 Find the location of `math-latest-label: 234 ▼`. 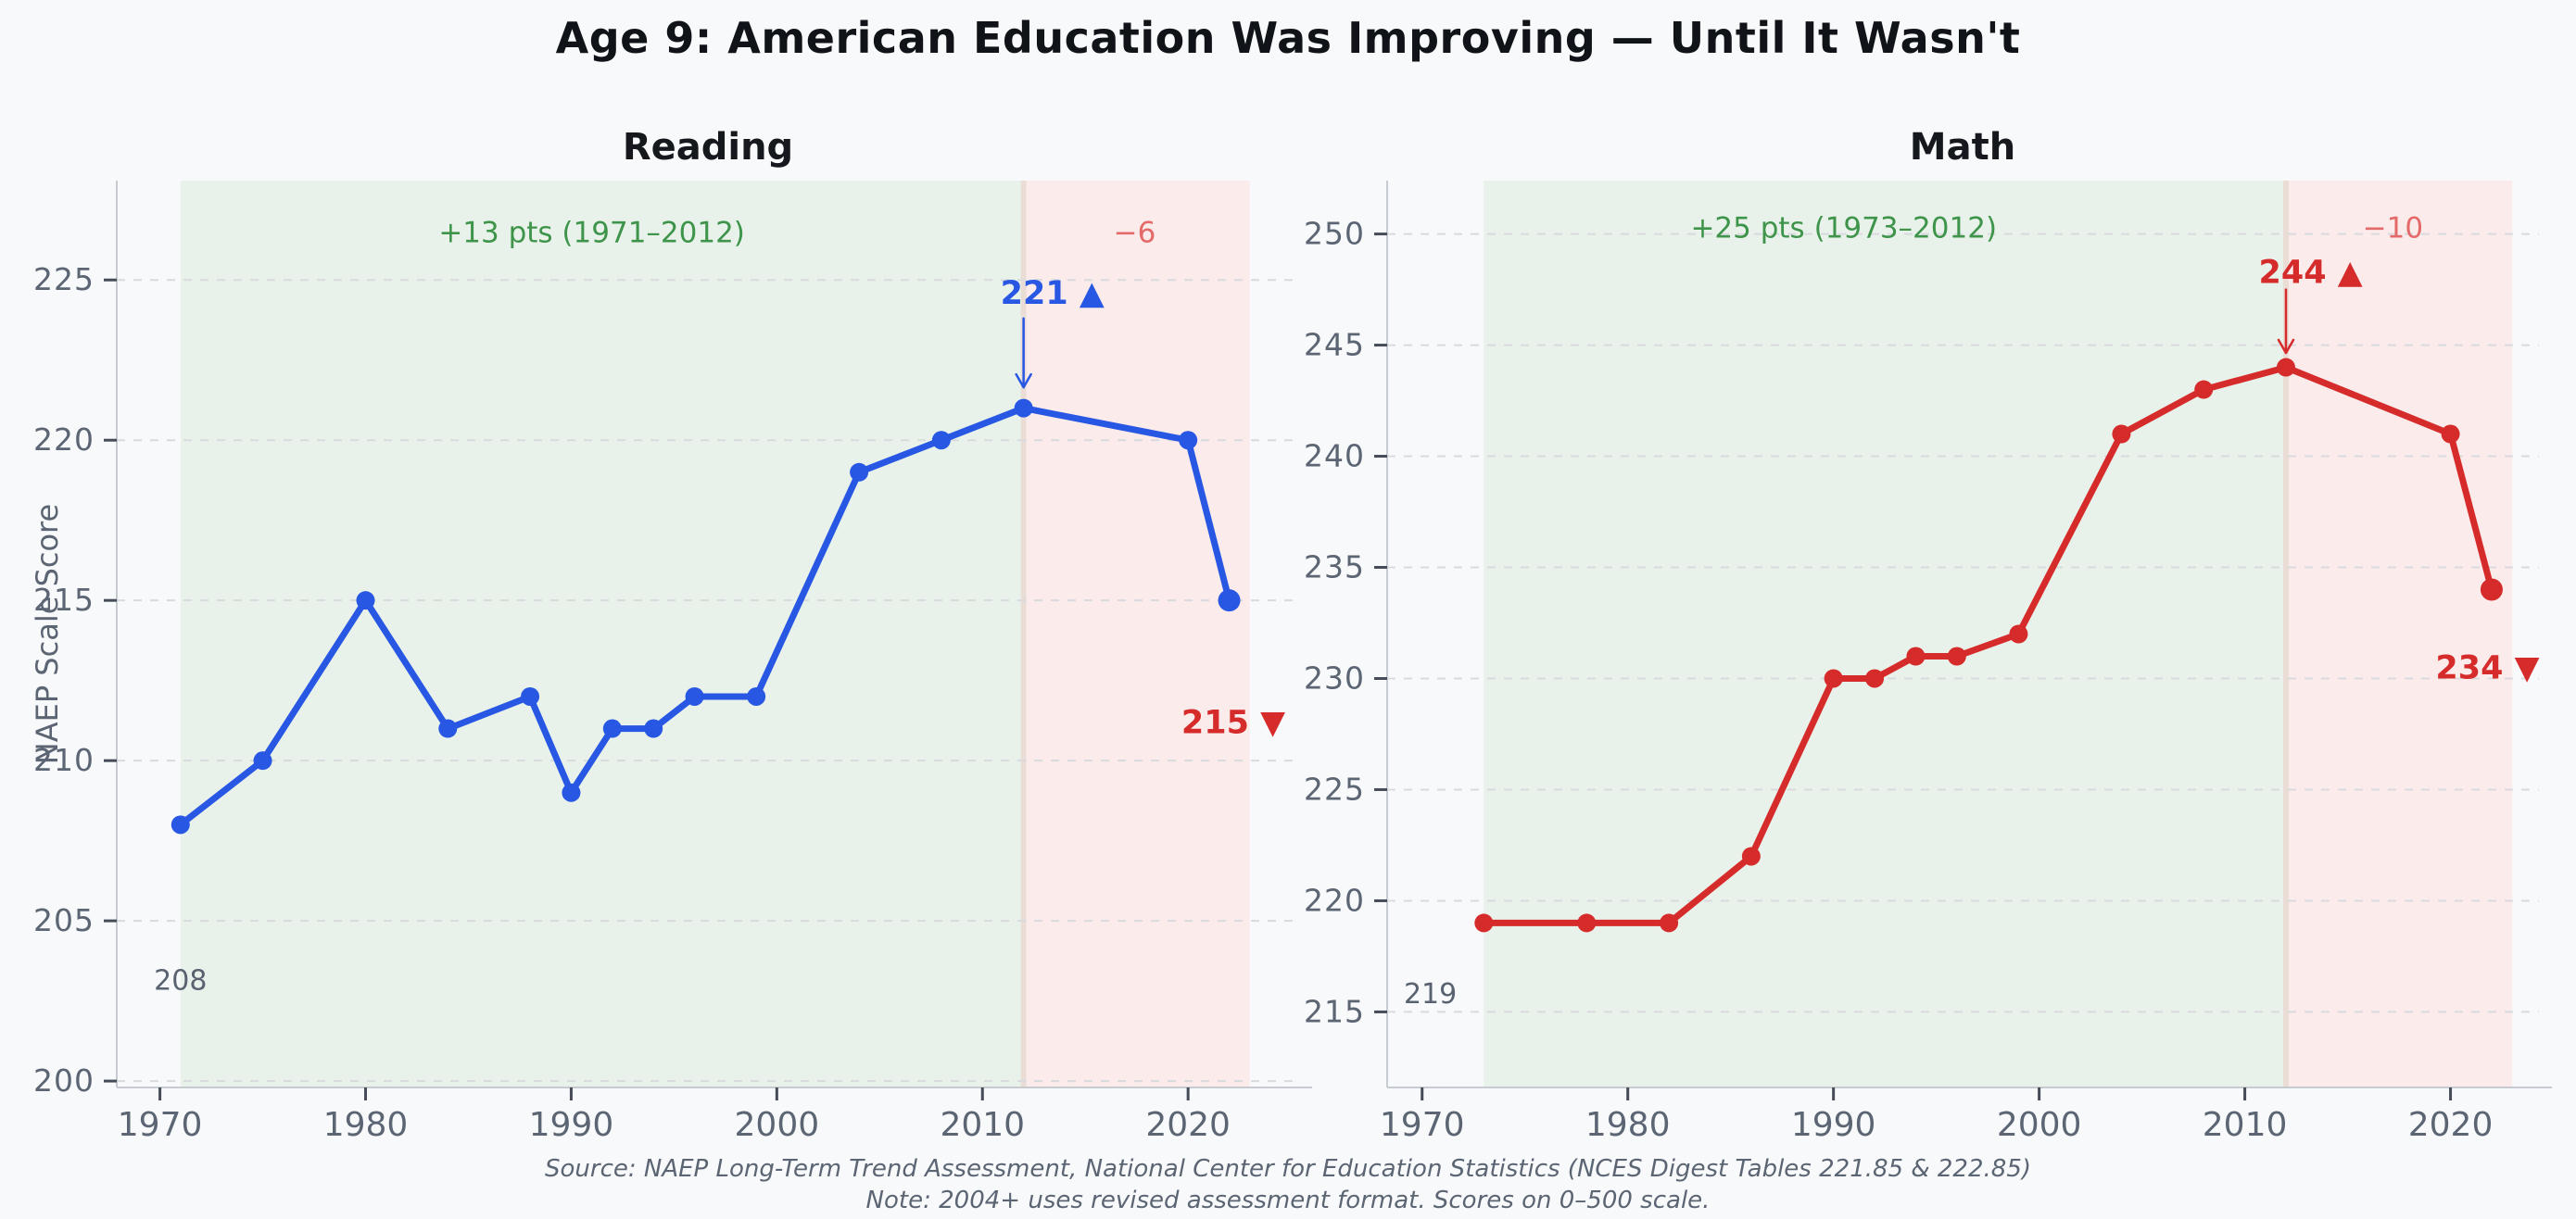

math-latest-label: 234 ▼ is located at coordinates (2487, 667).